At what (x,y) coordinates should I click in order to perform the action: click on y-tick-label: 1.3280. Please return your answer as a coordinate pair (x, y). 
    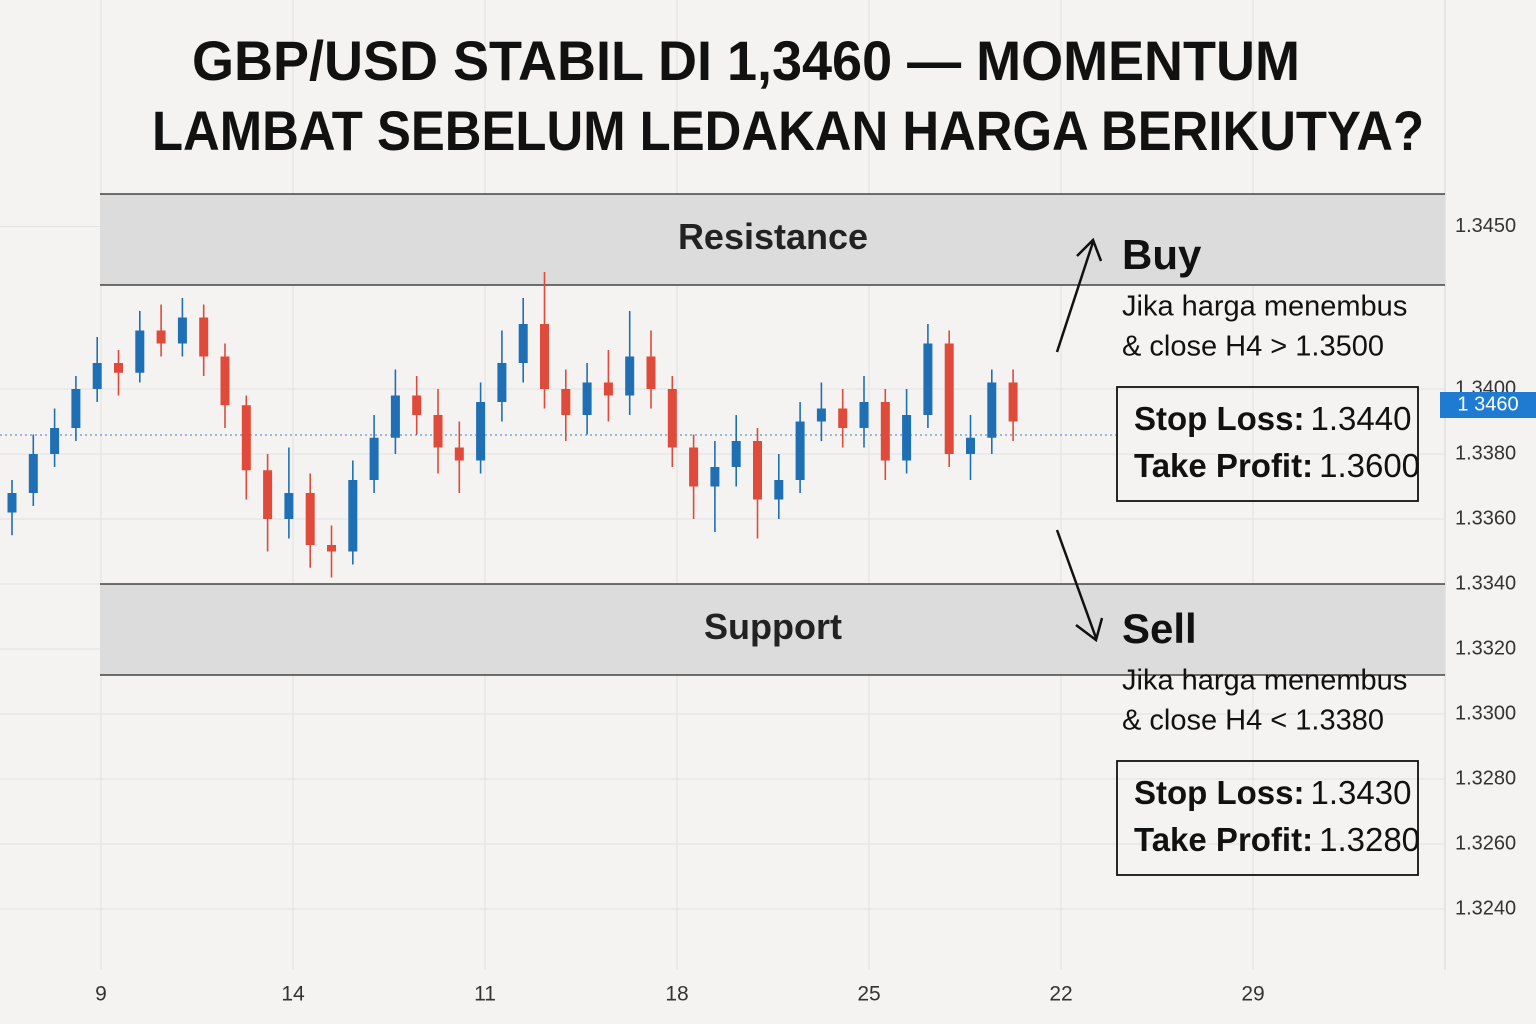
    Looking at the image, I should click on (1485, 778).